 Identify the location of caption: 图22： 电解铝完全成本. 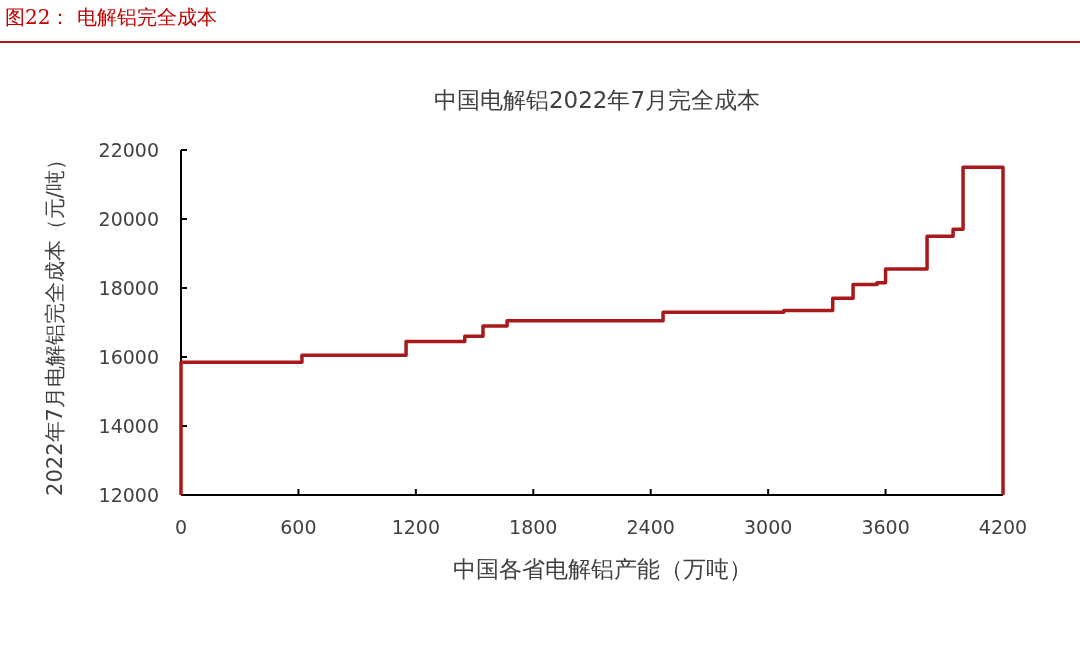
(111, 17).